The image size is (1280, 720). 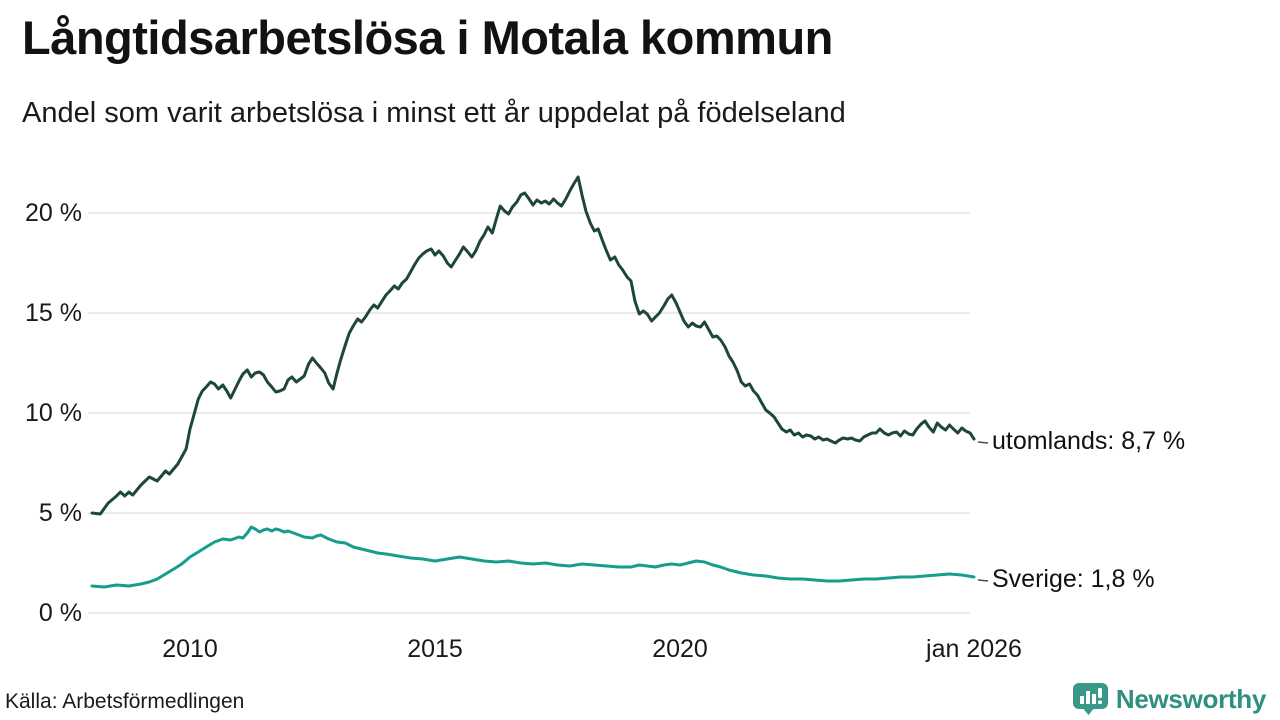 What do you see at coordinates (53, 213) in the screenshot?
I see `y-tick-label: 20 %` at bounding box center [53, 213].